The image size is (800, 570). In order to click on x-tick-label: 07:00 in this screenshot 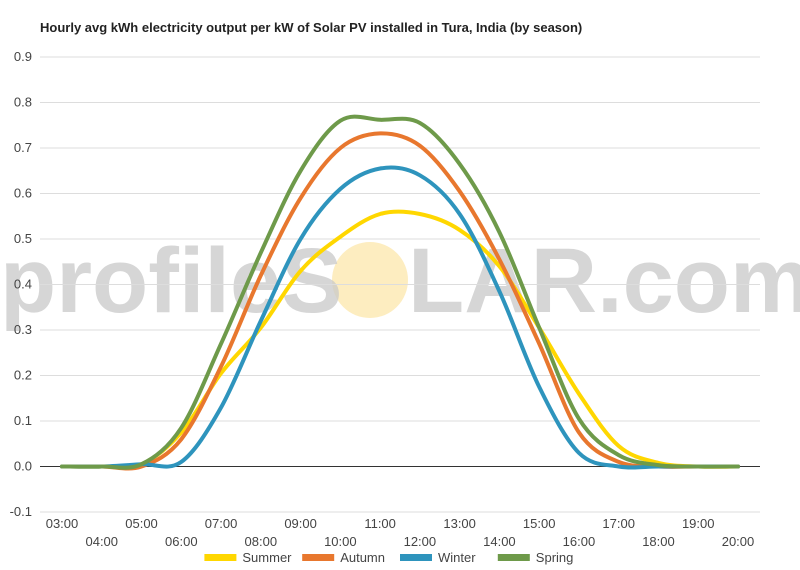, I will do `click(221, 523)`.